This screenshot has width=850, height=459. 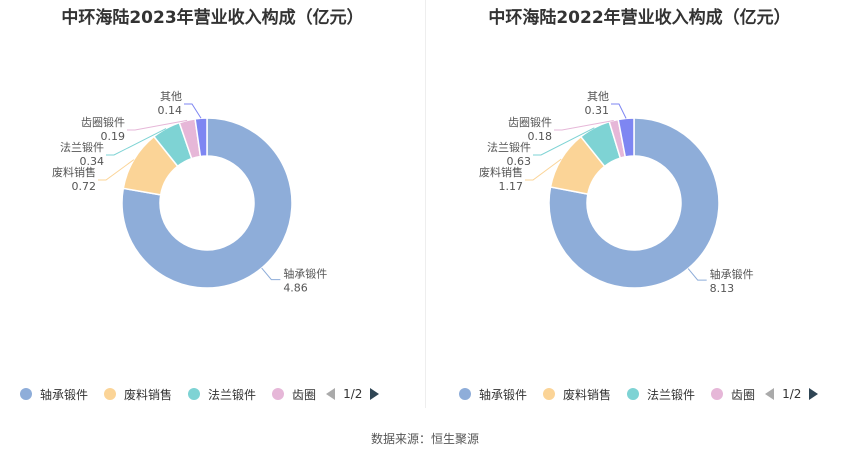 I want to click on chart-title: 中环海陆2022年营业收入构成（亿元）, so click(x=639, y=18).